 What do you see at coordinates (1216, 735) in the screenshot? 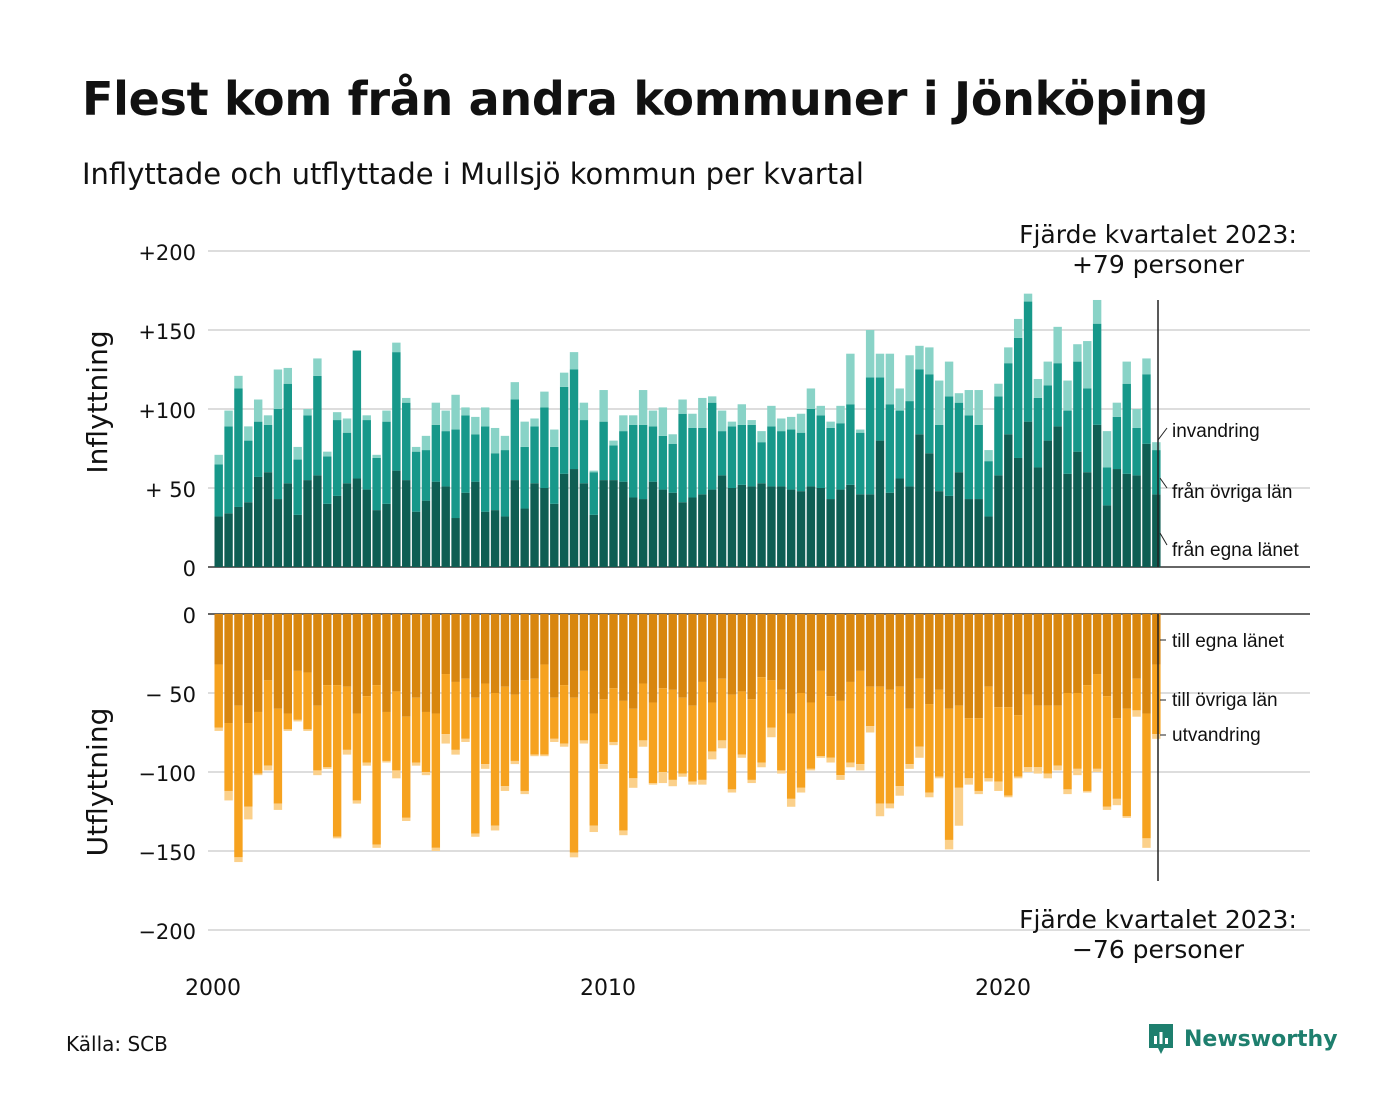
I see `label-utvandring: utvandring` at bounding box center [1216, 735].